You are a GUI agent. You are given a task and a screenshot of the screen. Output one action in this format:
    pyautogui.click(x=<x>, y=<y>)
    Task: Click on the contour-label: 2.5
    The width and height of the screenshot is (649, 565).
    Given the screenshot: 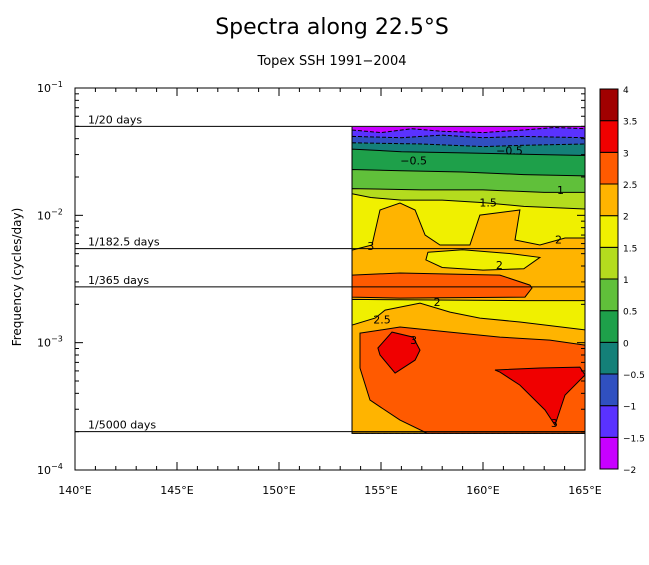 What is the action you would take?
    pyautogui.click(x=382, y=320)
    